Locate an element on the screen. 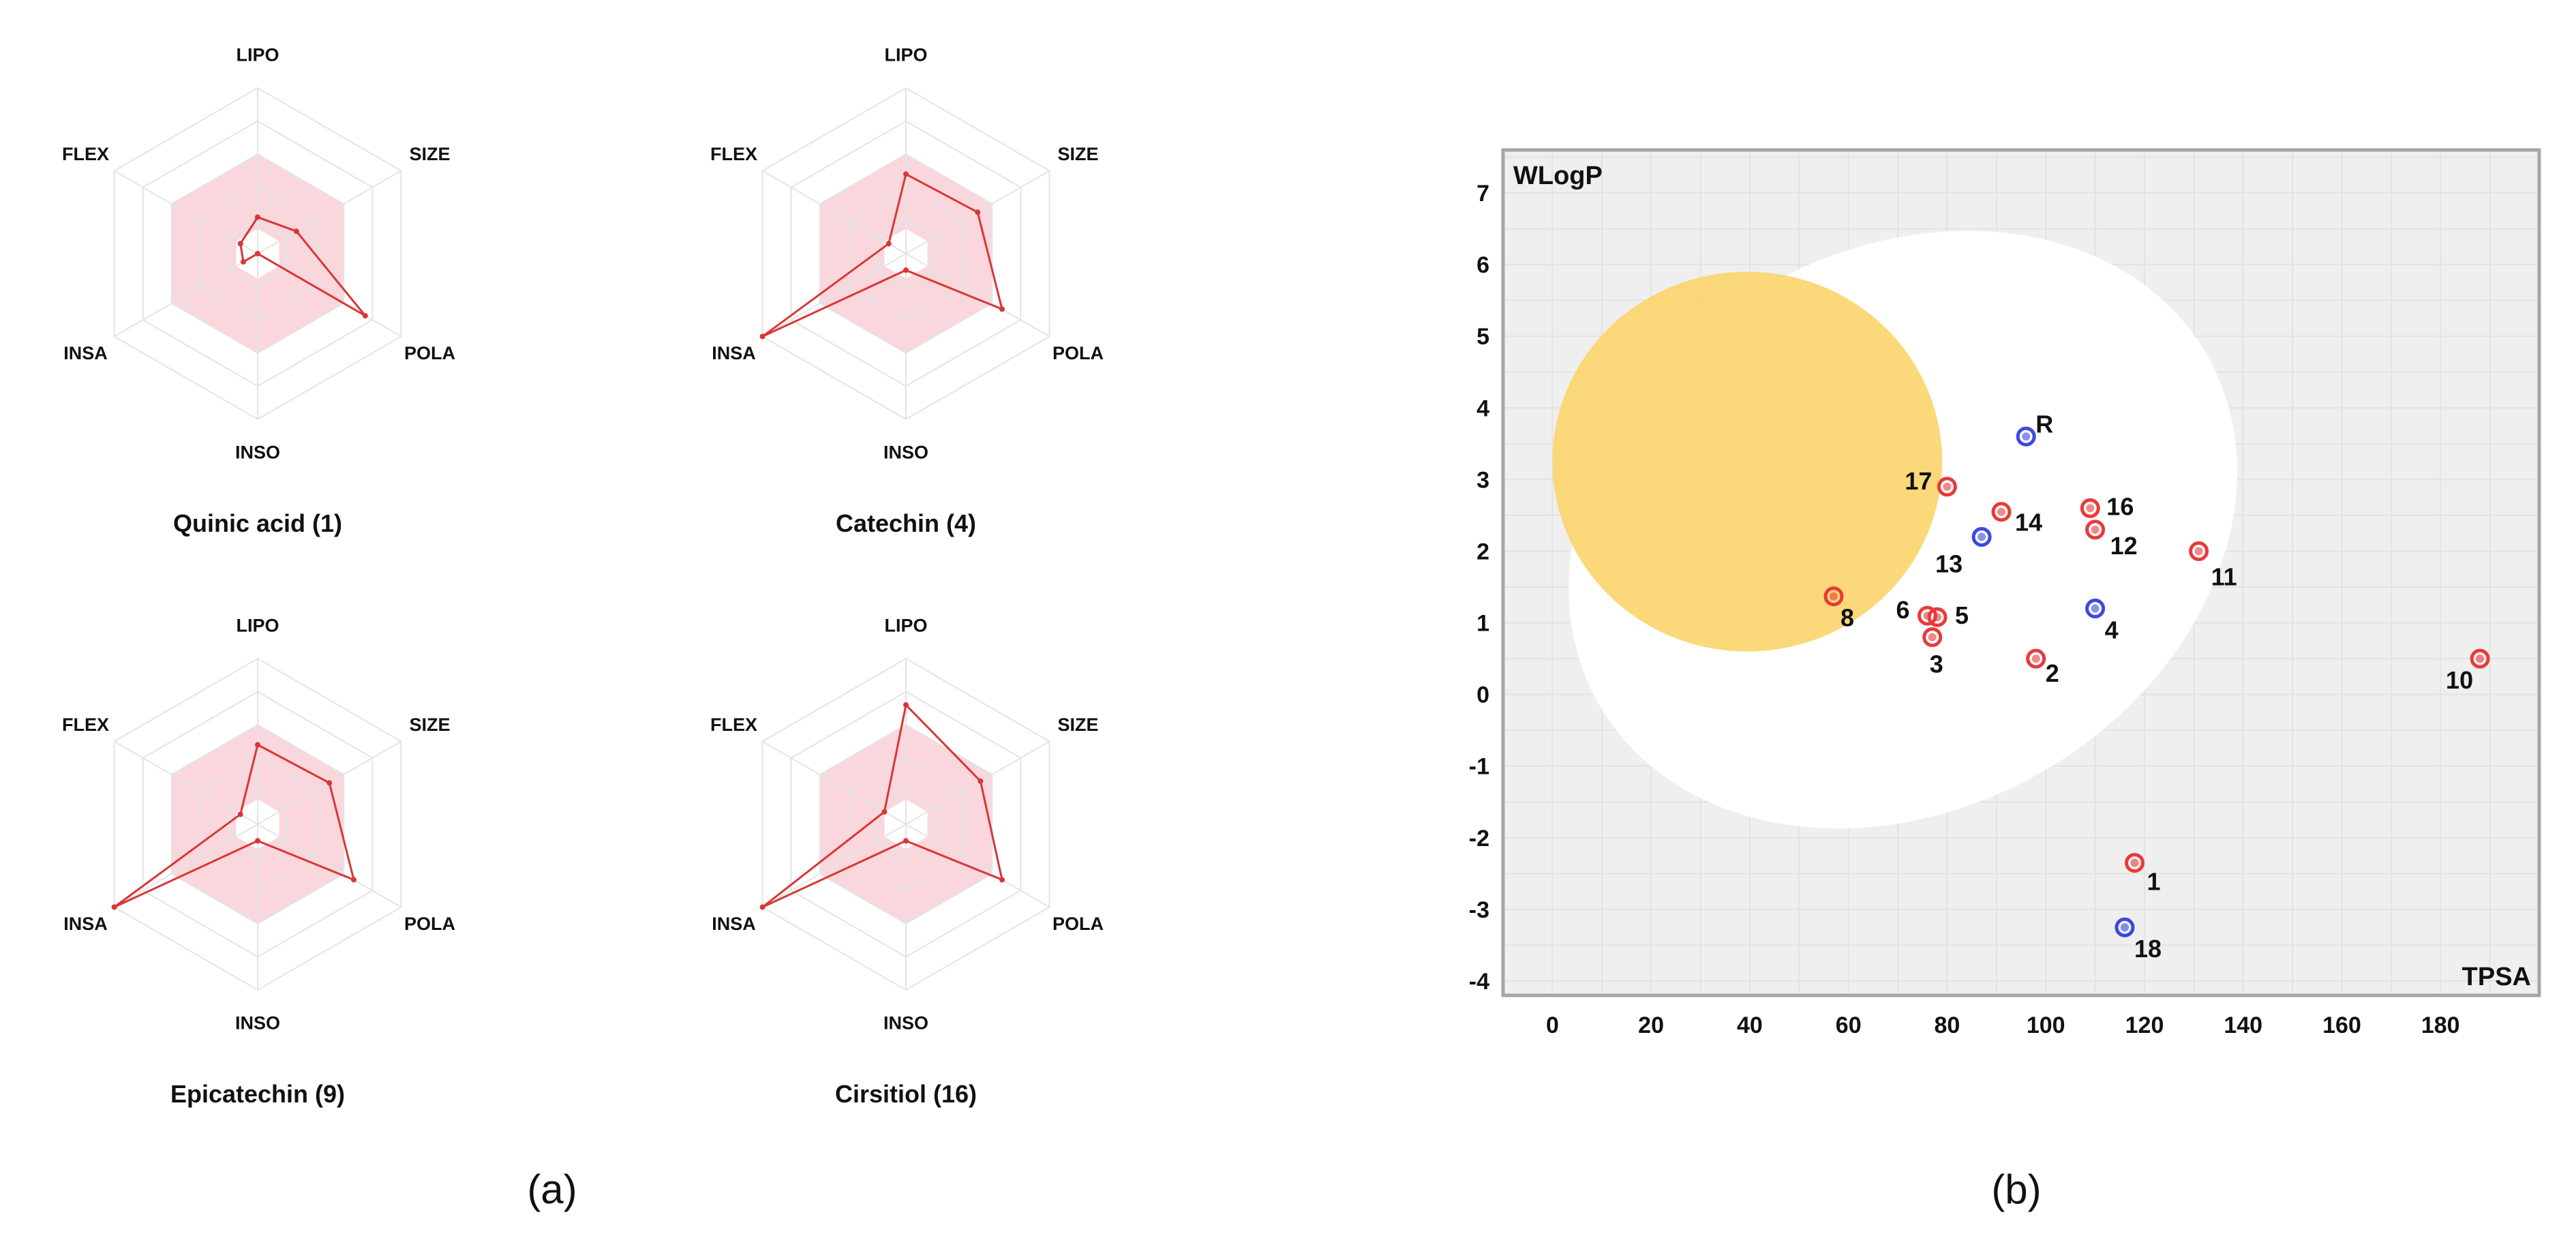  point-label-1: 1 is located at coordinates (2154, 882).